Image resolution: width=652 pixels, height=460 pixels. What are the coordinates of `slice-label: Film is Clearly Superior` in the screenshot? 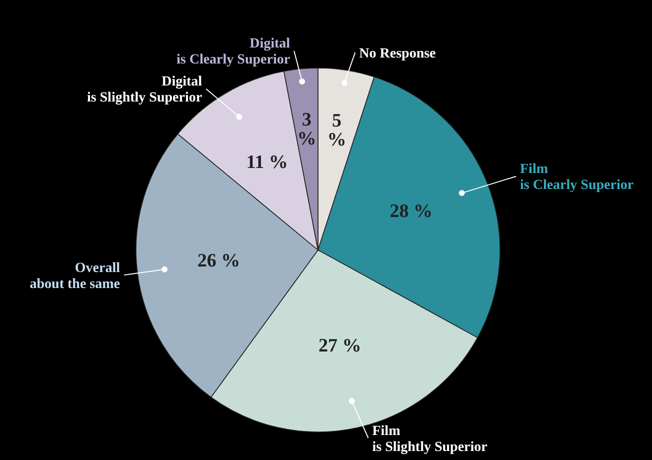 It's located at (577, 178).